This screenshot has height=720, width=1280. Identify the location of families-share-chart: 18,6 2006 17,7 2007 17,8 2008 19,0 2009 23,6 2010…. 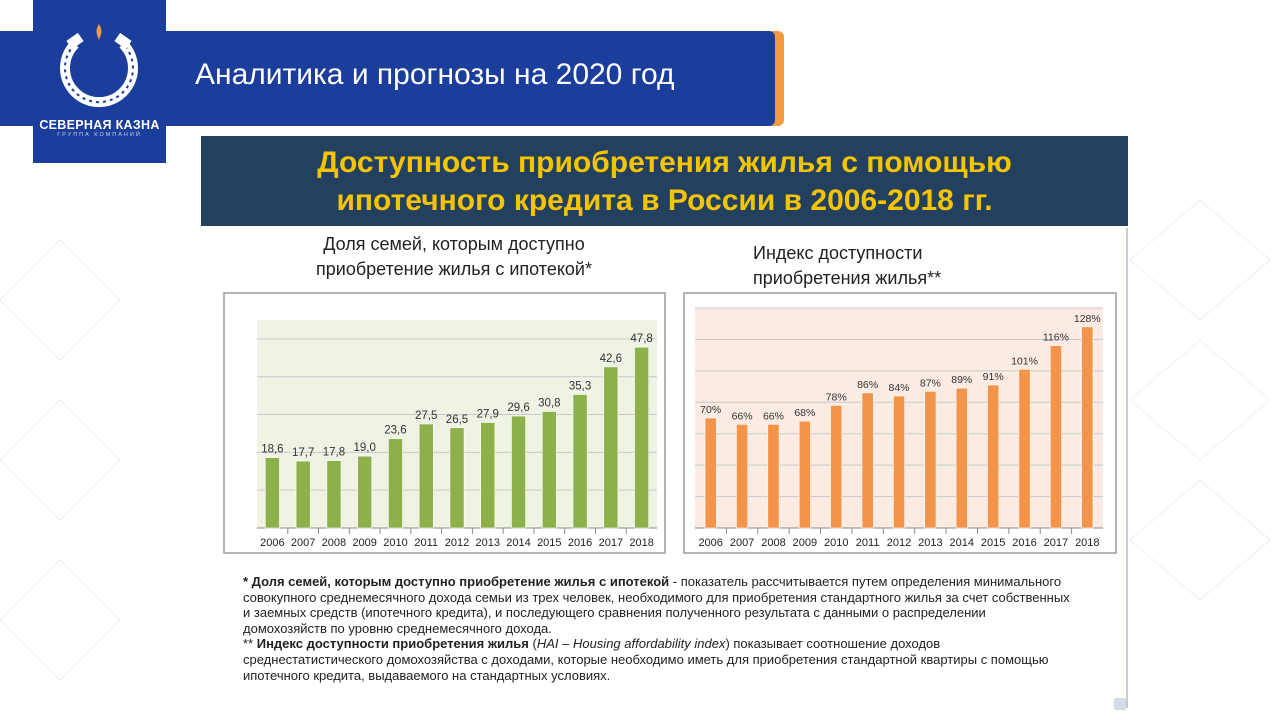
(444, 423).